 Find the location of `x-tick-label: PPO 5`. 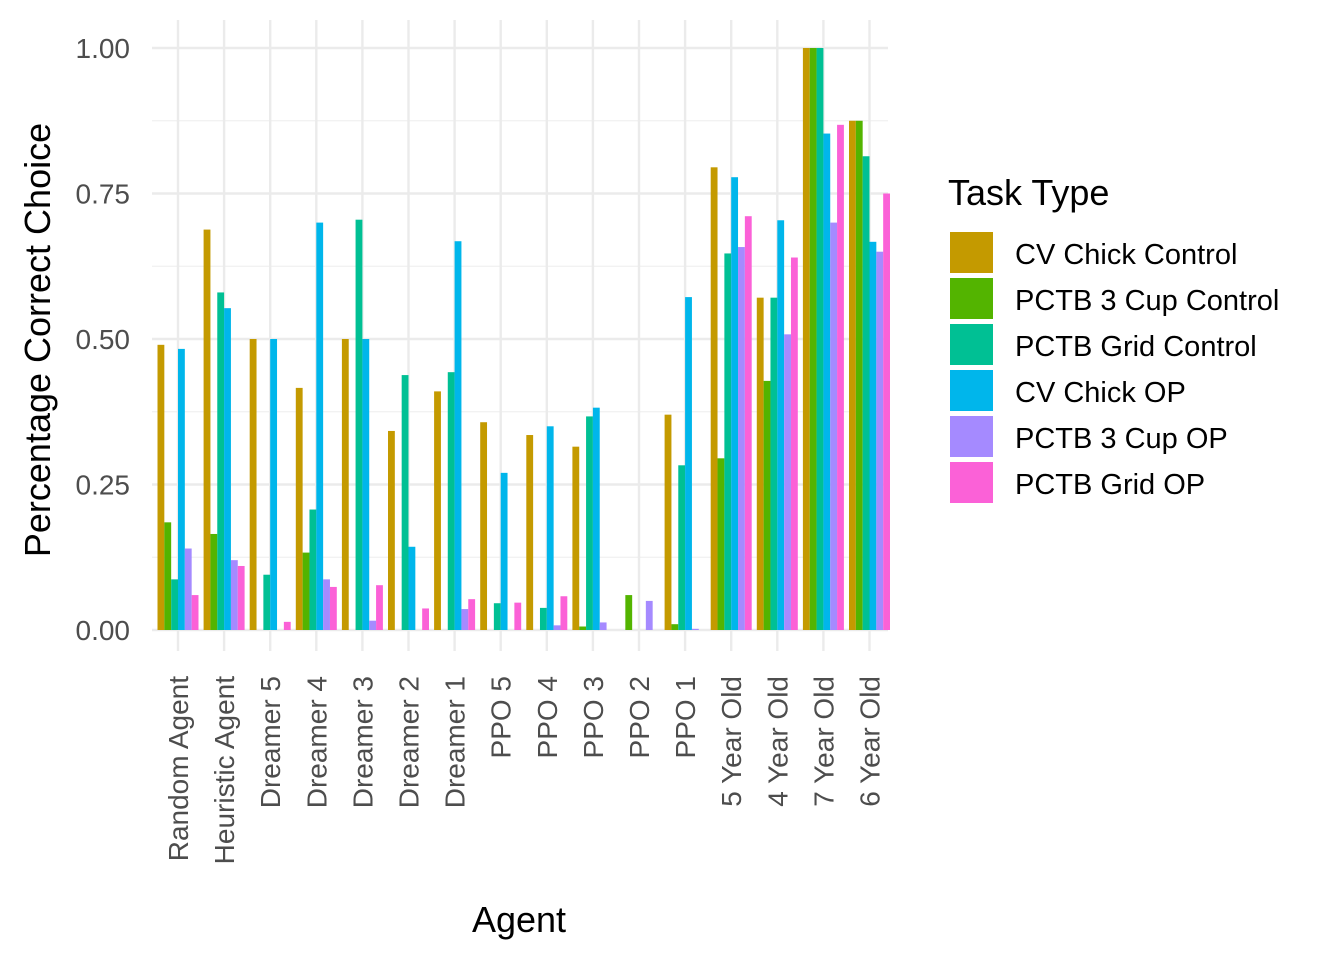

x-tick-label: PPO 5 is located at coordinates (501, 717).